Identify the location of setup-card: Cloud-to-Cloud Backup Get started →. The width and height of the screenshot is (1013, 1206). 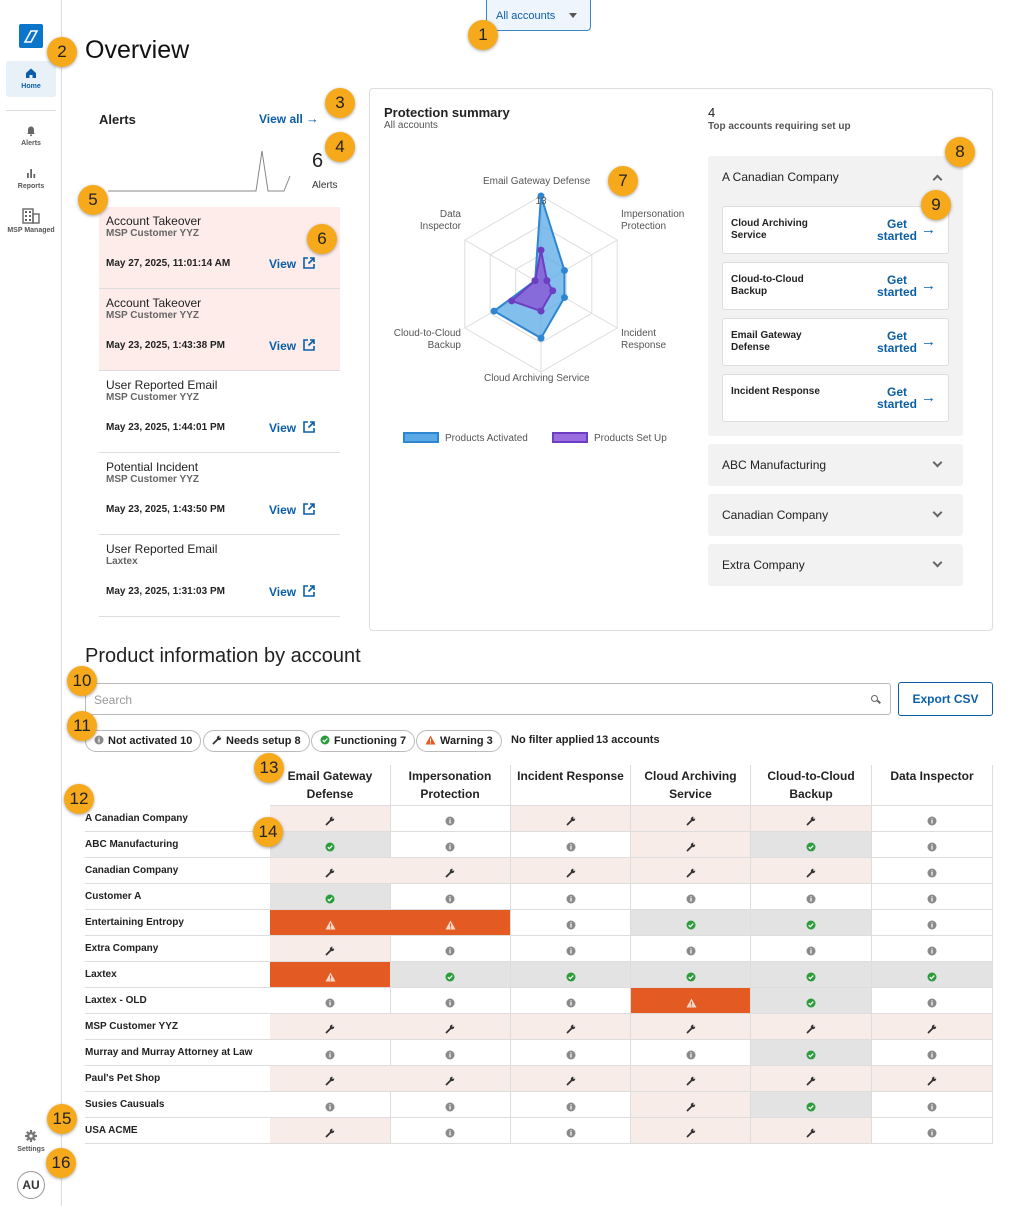
(835, 286).